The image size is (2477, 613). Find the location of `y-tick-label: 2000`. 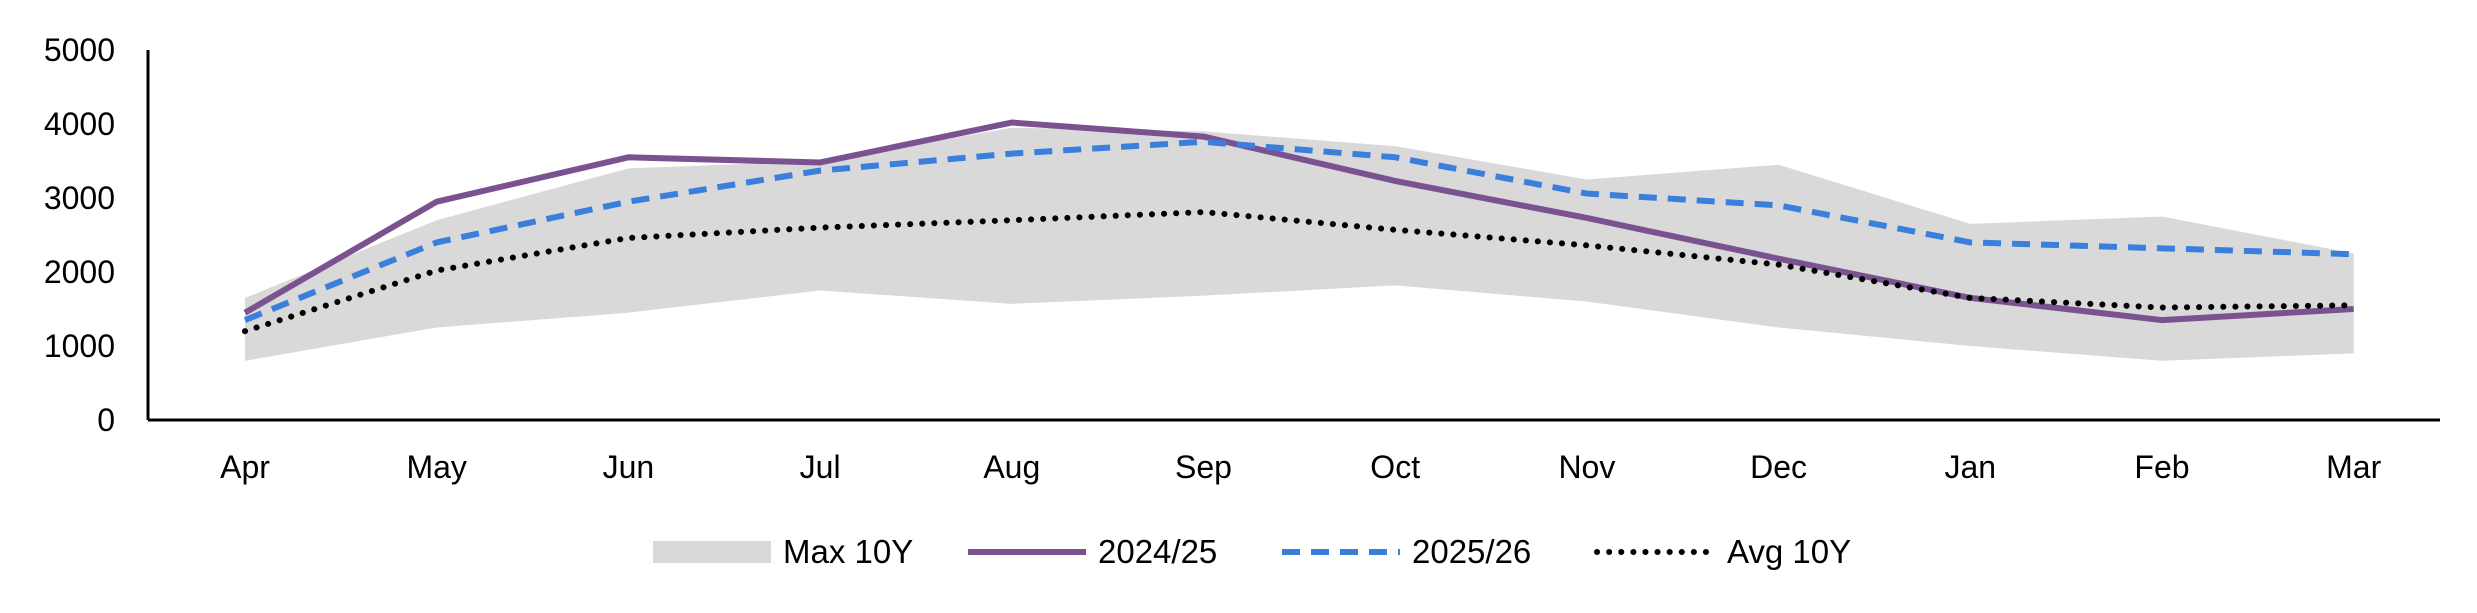

y-tick-label: 2000 is located at coordinates (79, 272).